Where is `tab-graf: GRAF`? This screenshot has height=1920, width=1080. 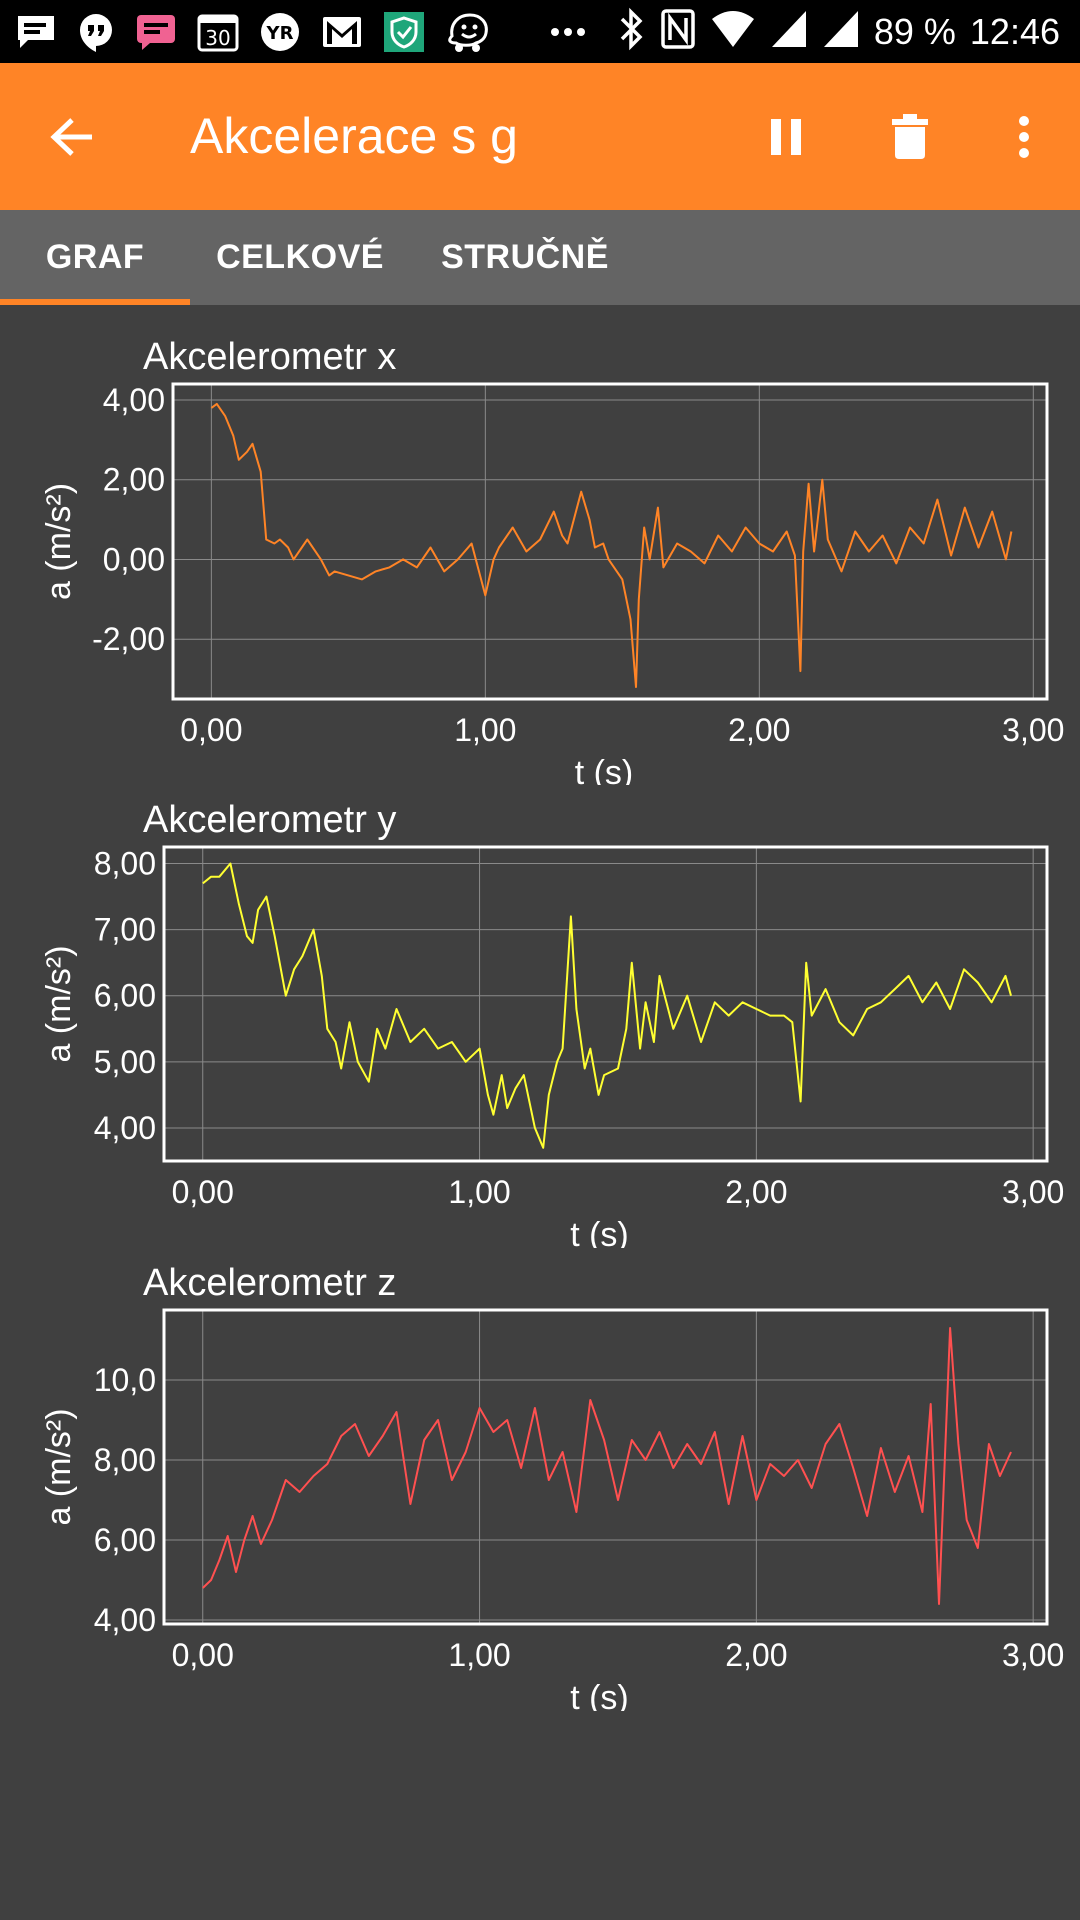
tab-graf: GRAF is located at coordinates (95, 257).